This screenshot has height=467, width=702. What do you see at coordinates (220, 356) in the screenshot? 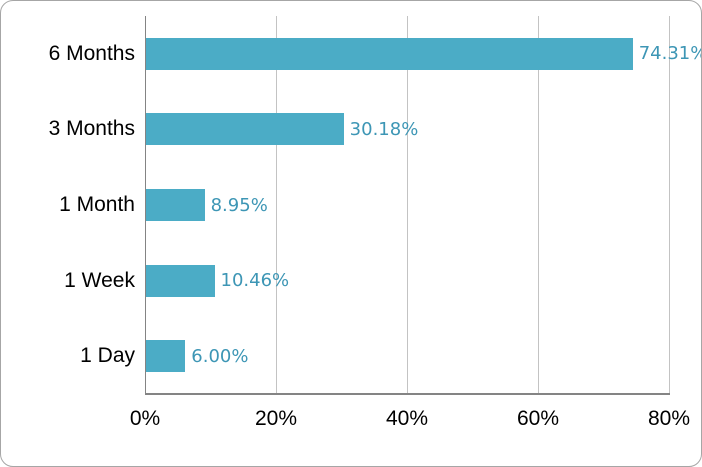
I see `value-label: 6.00%` at bounding box center [220, 356].